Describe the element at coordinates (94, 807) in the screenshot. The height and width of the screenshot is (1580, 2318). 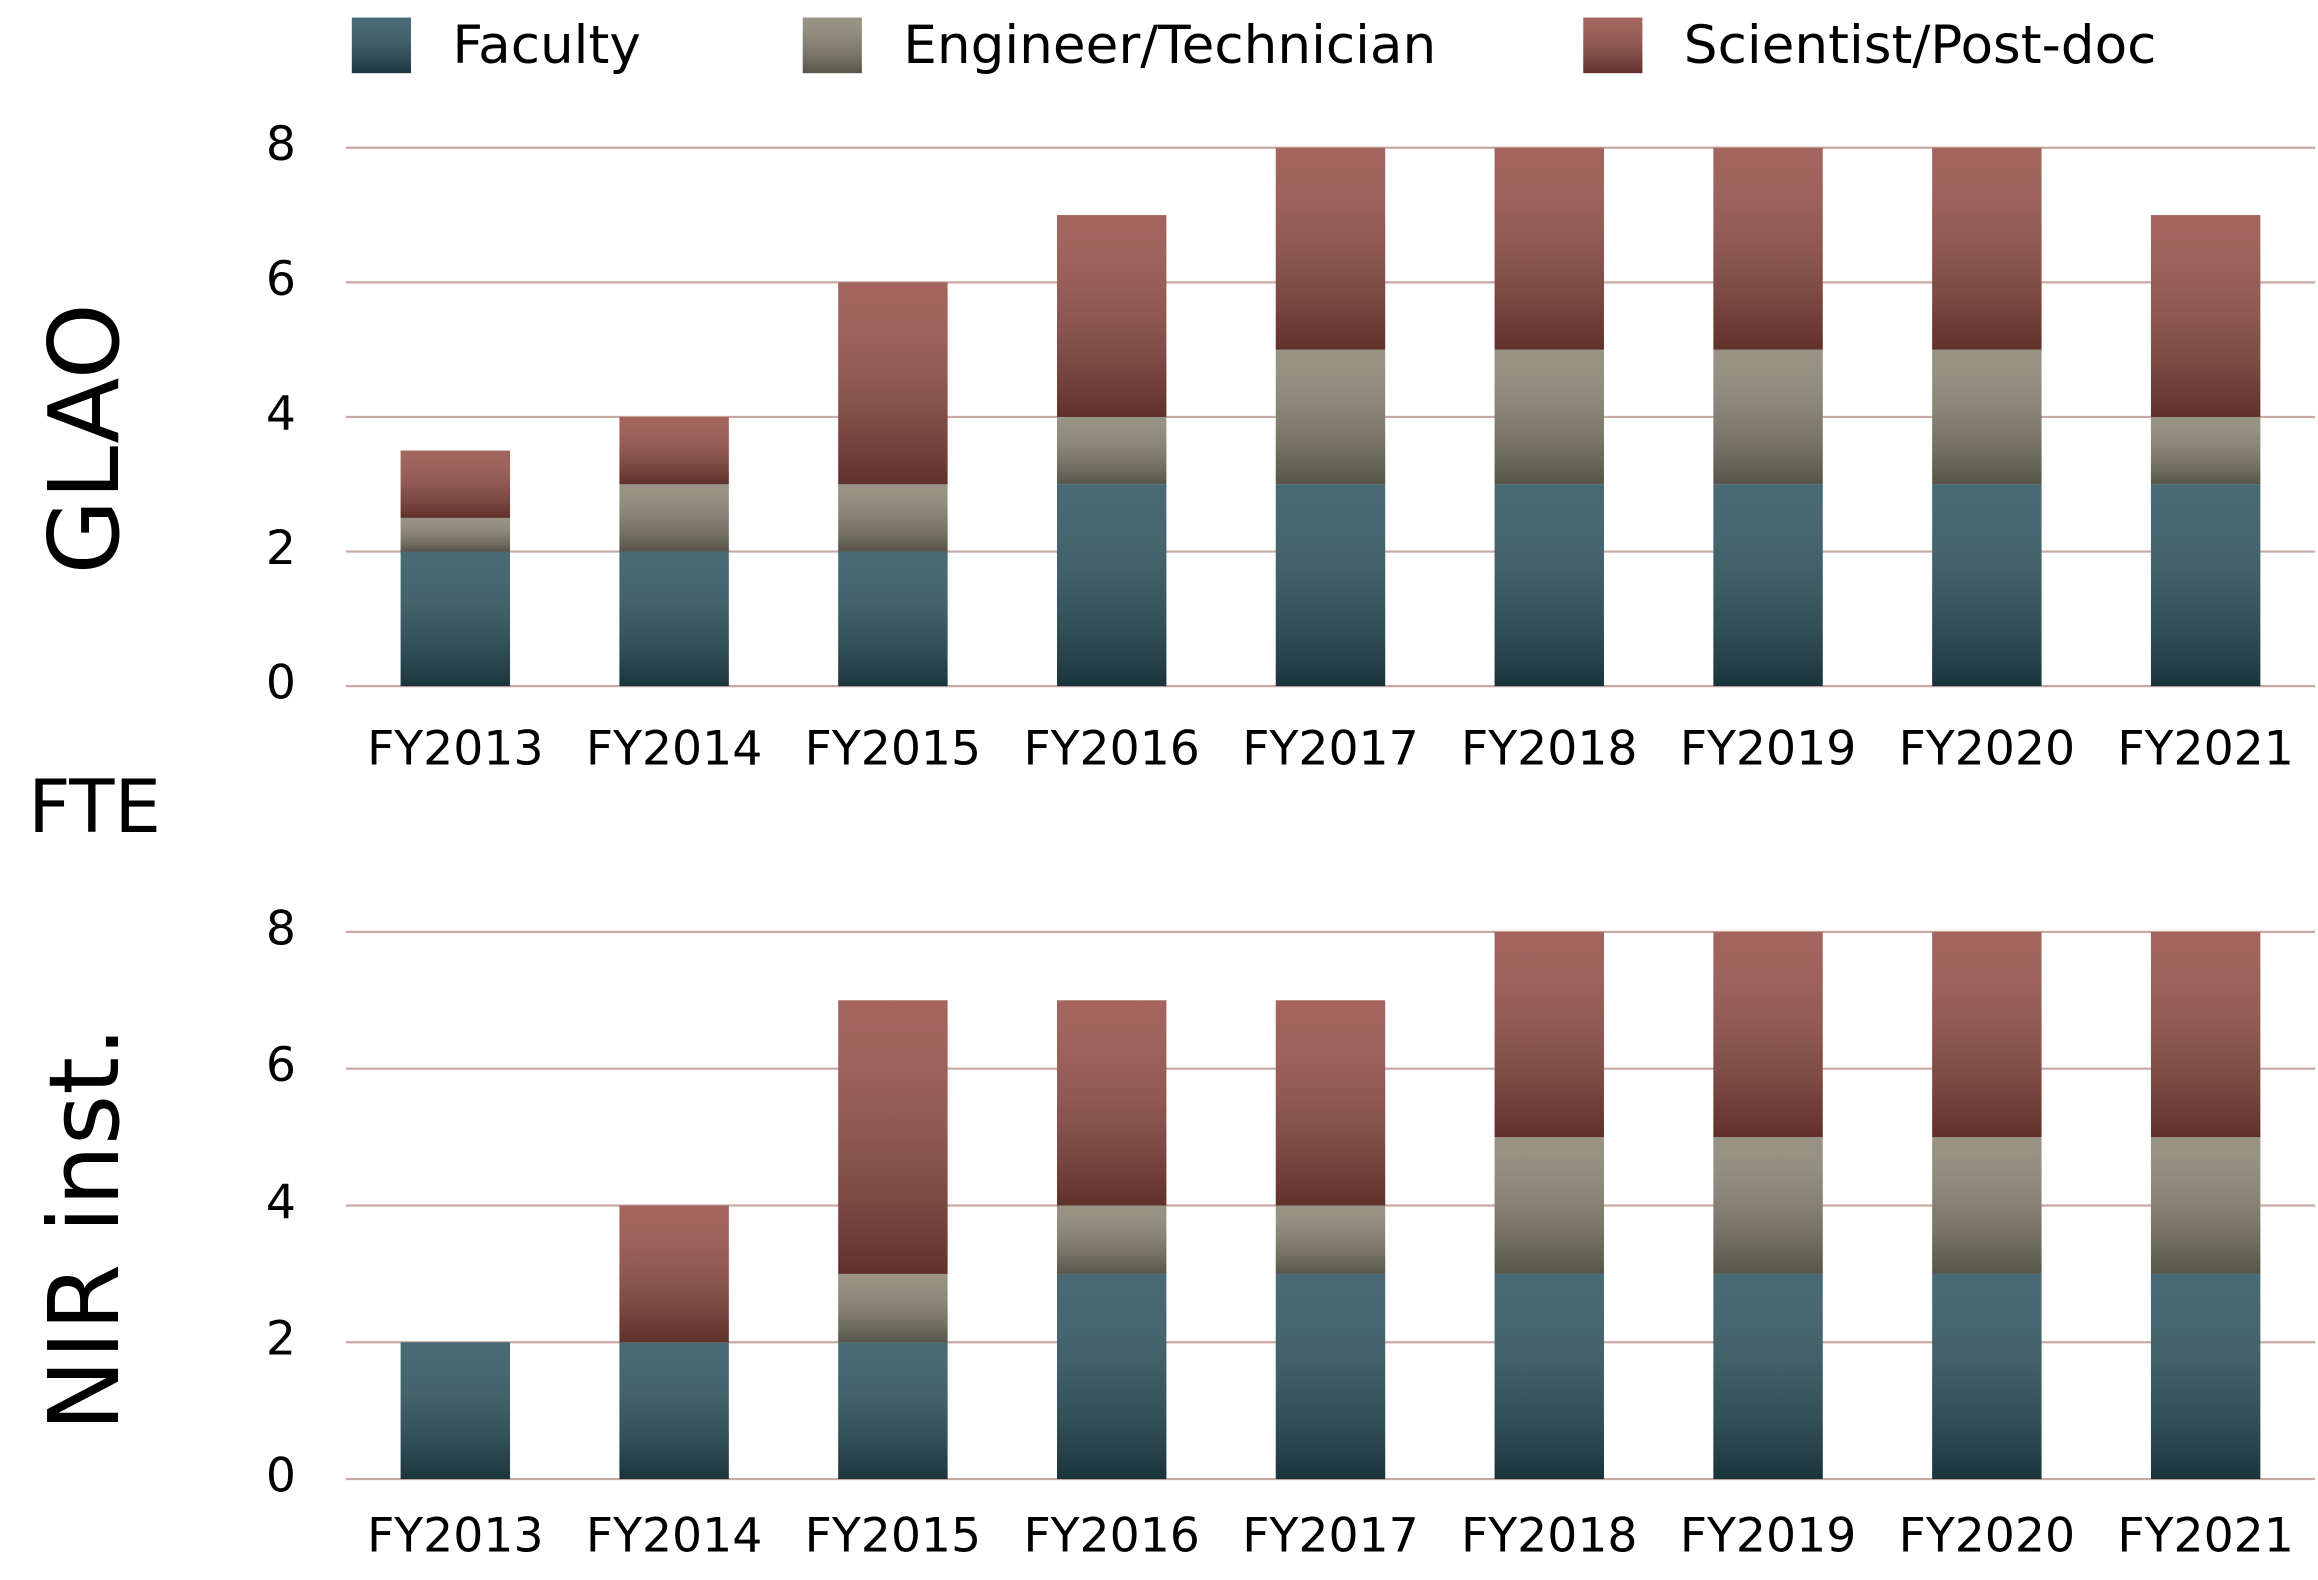
I see `y-axis-label: FTE` at that location.